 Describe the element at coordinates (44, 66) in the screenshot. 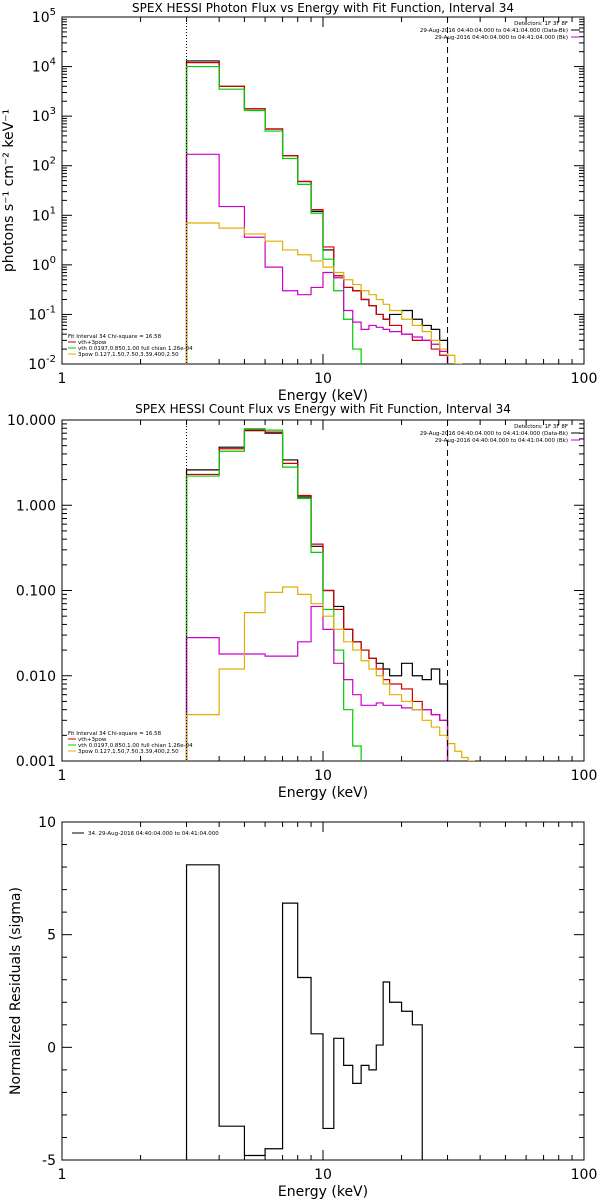

I see `y-tick-label: 10⁴` at that location.